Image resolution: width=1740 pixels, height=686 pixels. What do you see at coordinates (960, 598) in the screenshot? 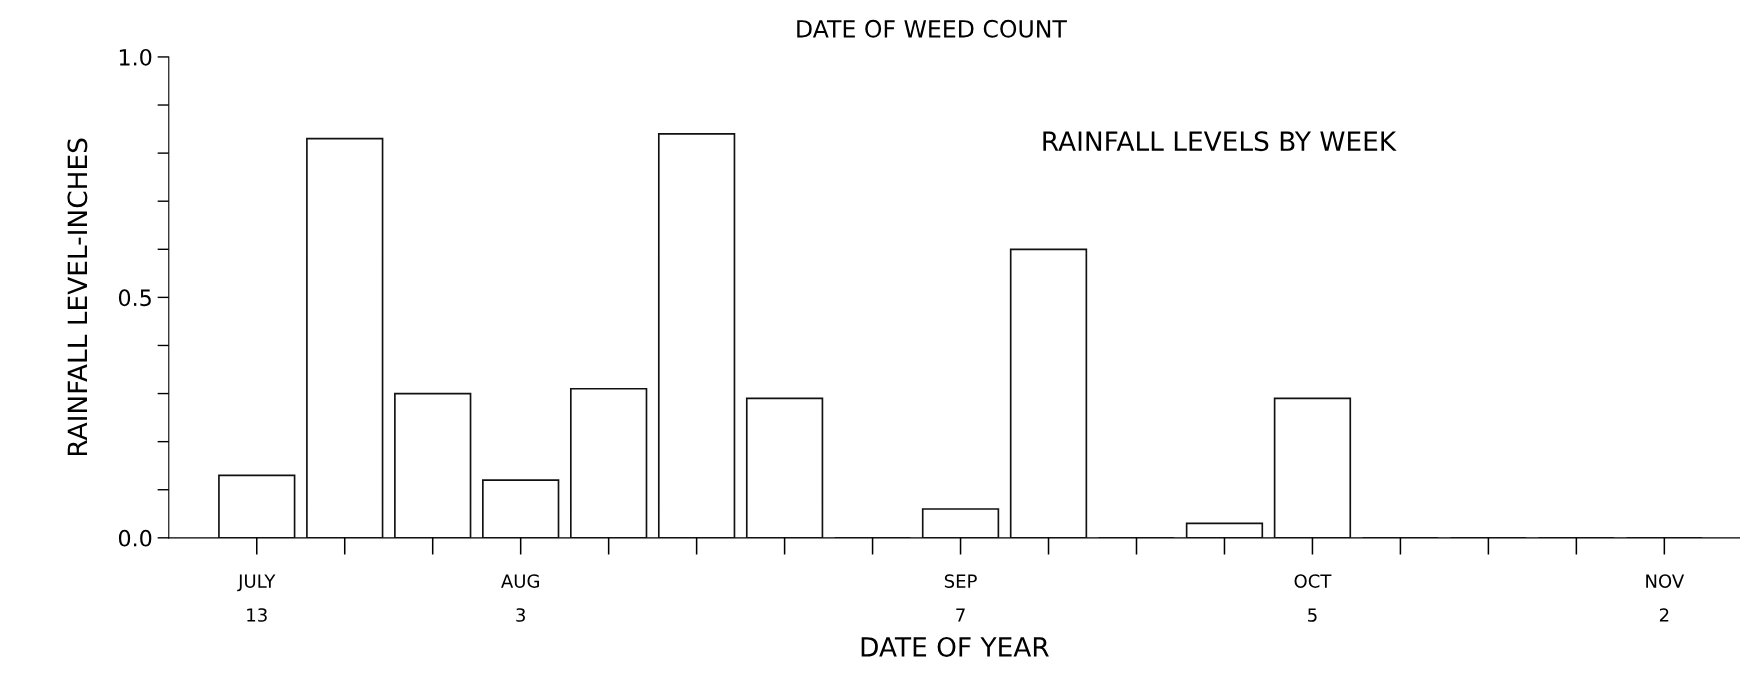
I see `x-tick-label: SEP 7` at bounding box center [960, 598].